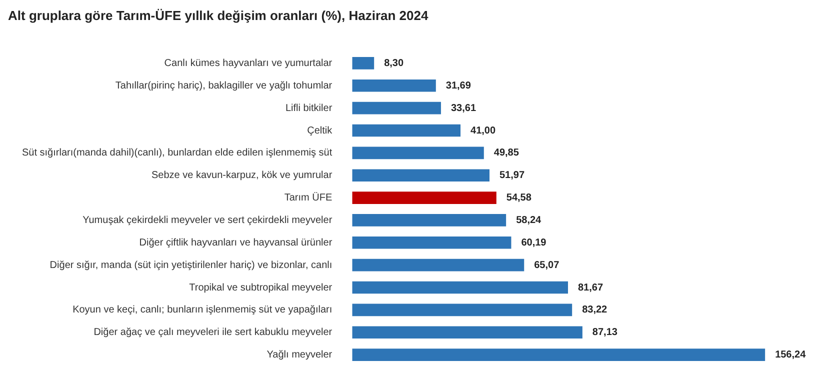 This screenshot has height=387, width=820. What do you see at coordinates (534, 242) in the screenshot?
I see `data-label: 60,19` at bounding box center [534, 242].